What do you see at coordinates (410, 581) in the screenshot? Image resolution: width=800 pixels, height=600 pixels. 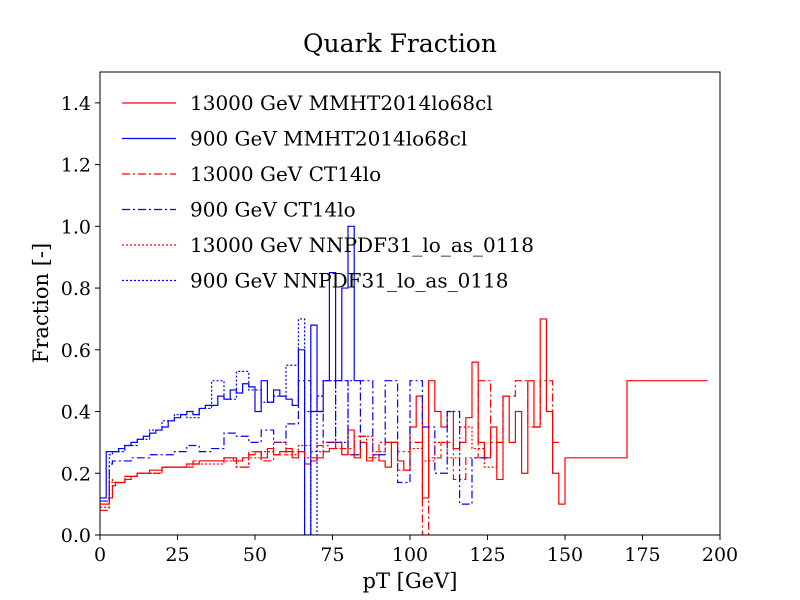 I see `x-axis-label: pT [GeV]` at bounding box center [410, 581].